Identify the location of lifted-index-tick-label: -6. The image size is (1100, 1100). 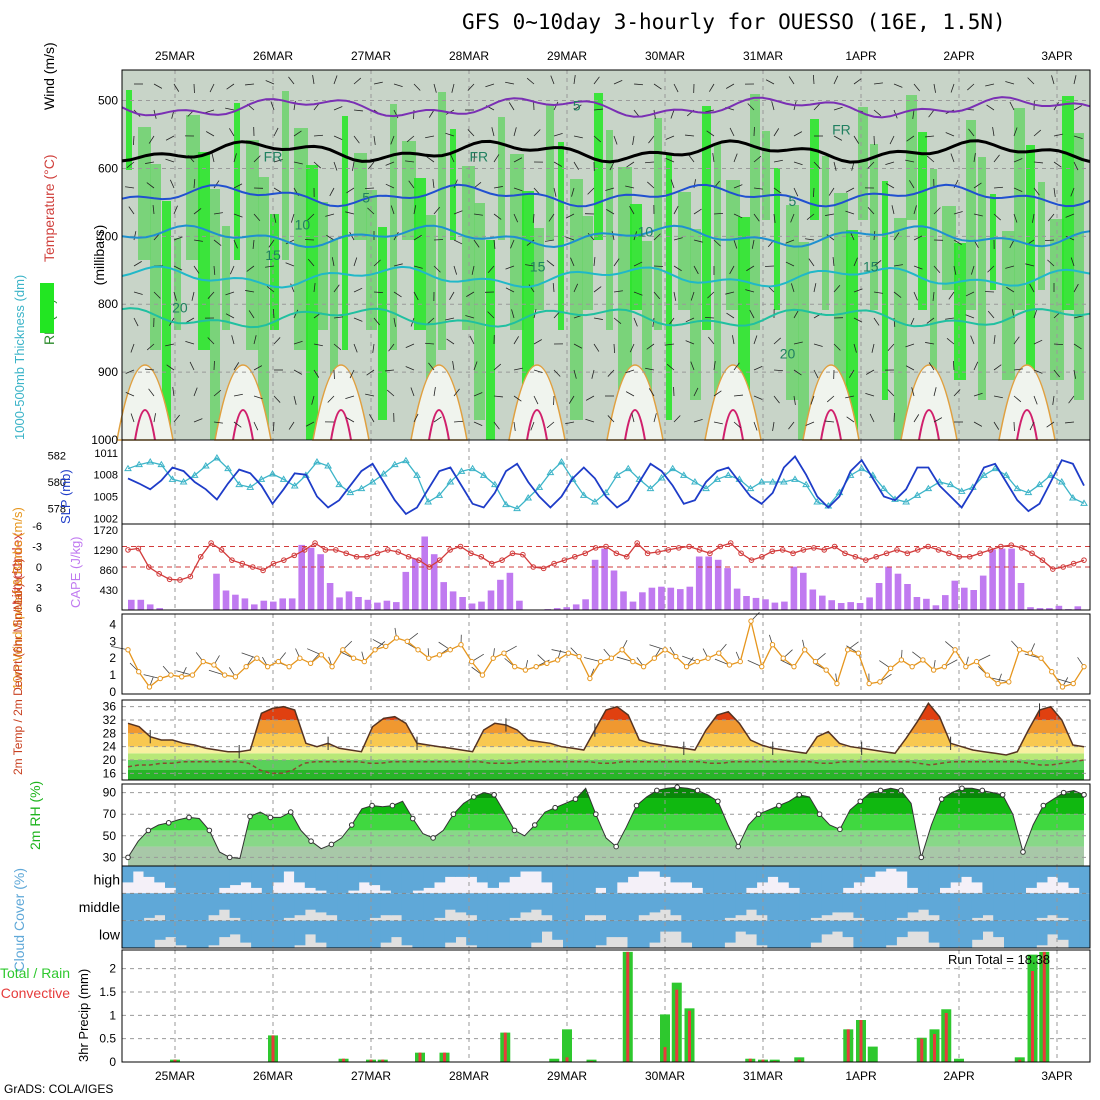
(37, 527).